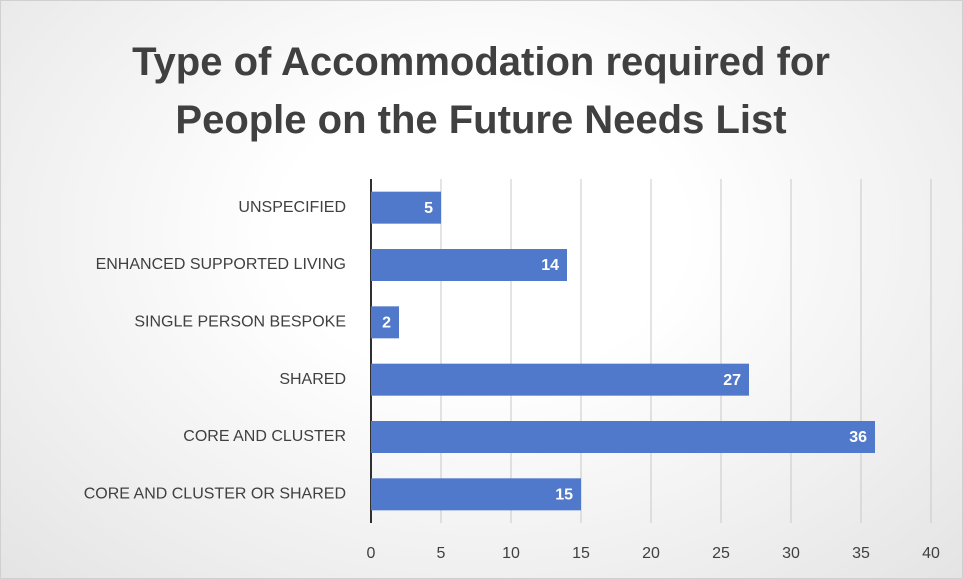 This screenshot has height=579, width=963. I want to click on y-tick-label: CORE AND CLUSTER OR SHARED, so click(215, 494).